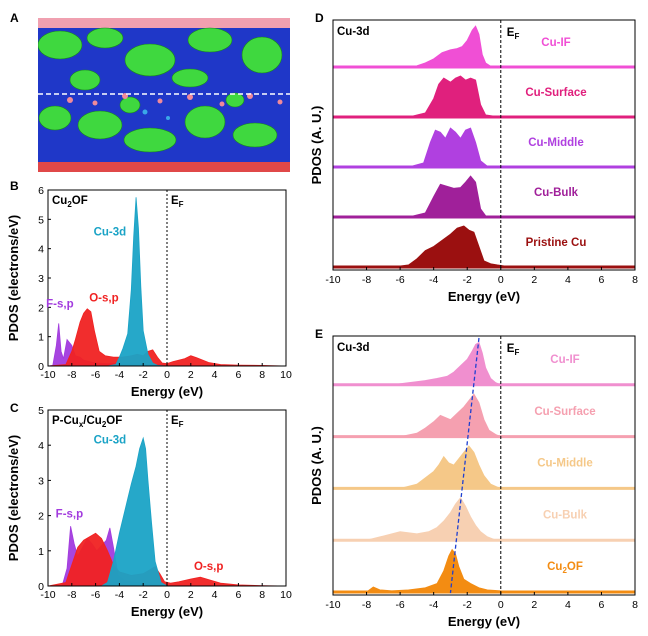 This screenshot has width=648, height=636. Describe the element at coordinates (565, 568) in the screenshot. I see `series-label-cu2of: Cu2OF` at that location.